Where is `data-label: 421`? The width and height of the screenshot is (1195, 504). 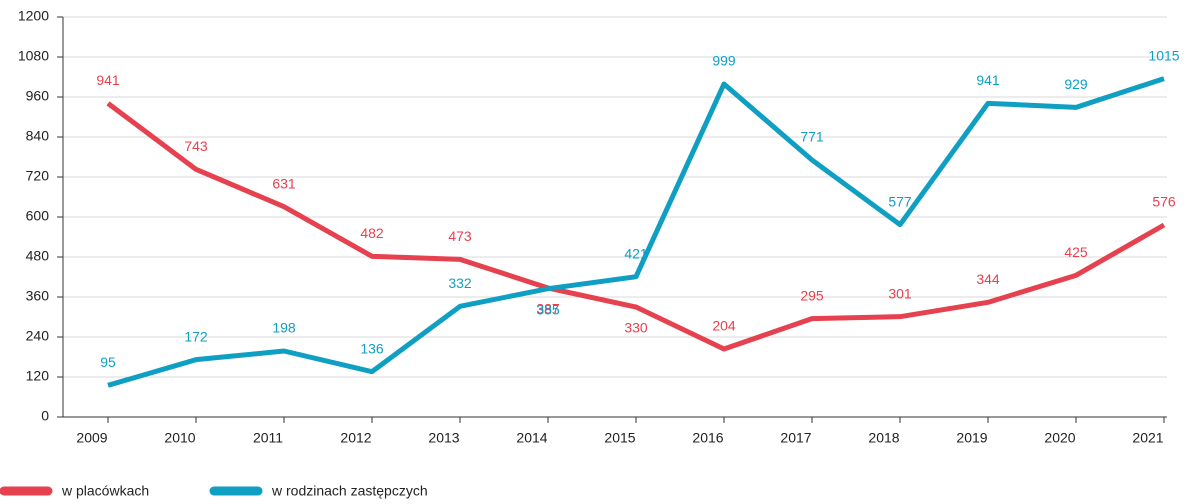 data-label: 421 is located at coordinates (636, 253).